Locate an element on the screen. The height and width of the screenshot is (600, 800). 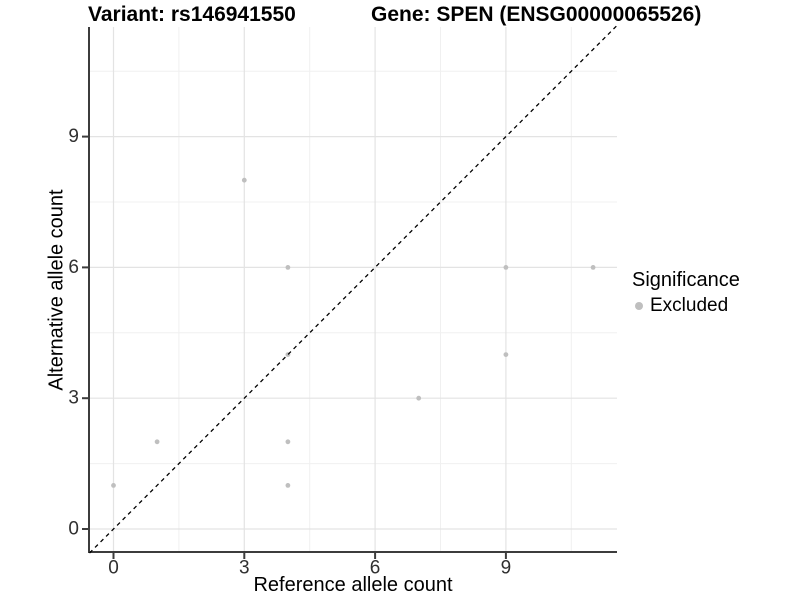
y-tick-label: 3 is located at coordinates (73, 398).